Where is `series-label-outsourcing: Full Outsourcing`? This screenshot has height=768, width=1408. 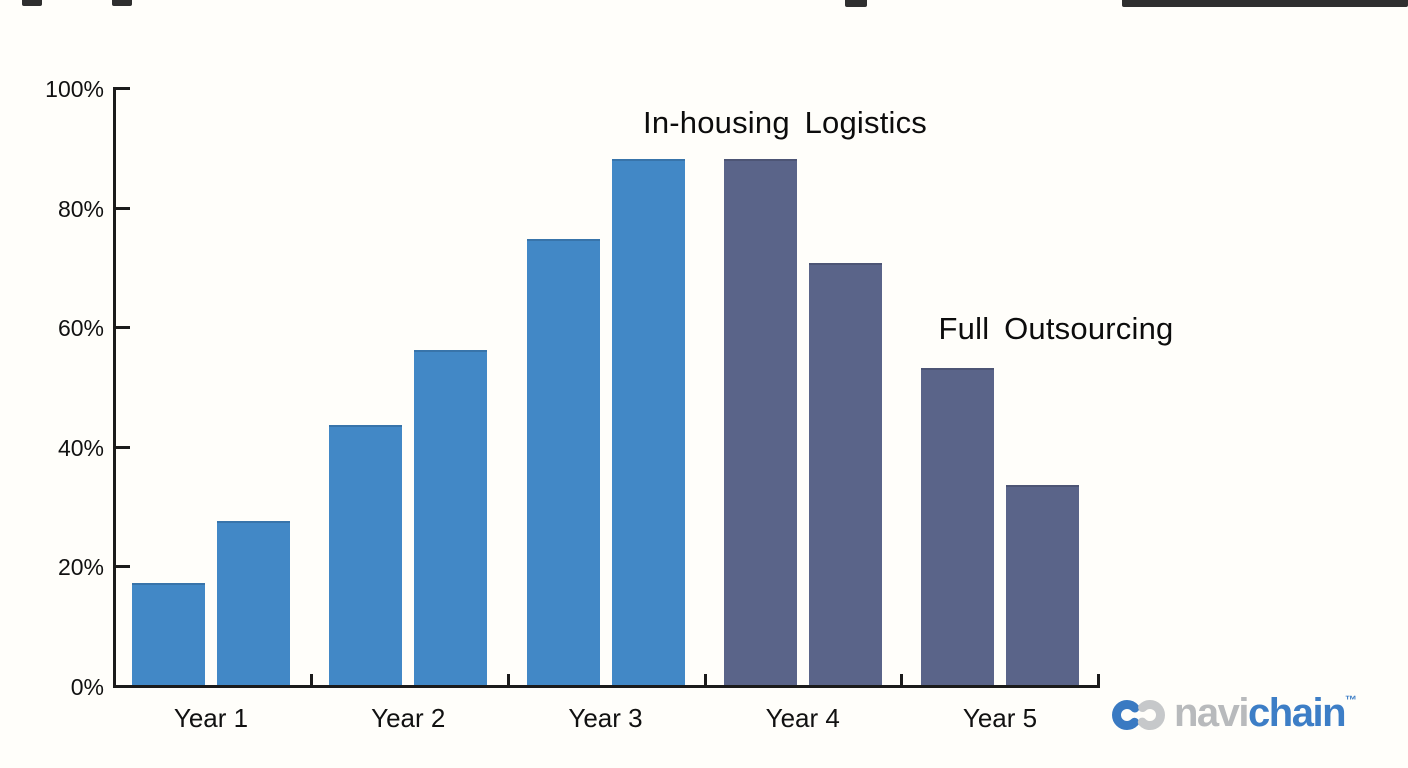
series-label-outsourcing: Full Outsourcing is located at coordinates (1056, 328).